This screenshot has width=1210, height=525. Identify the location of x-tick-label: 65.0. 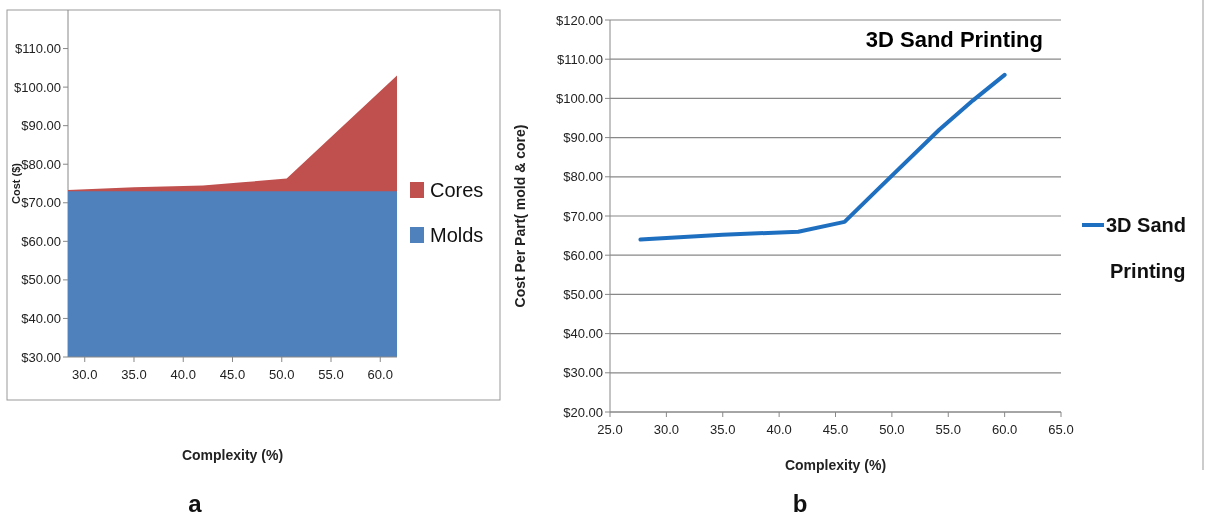
(1061, 429).